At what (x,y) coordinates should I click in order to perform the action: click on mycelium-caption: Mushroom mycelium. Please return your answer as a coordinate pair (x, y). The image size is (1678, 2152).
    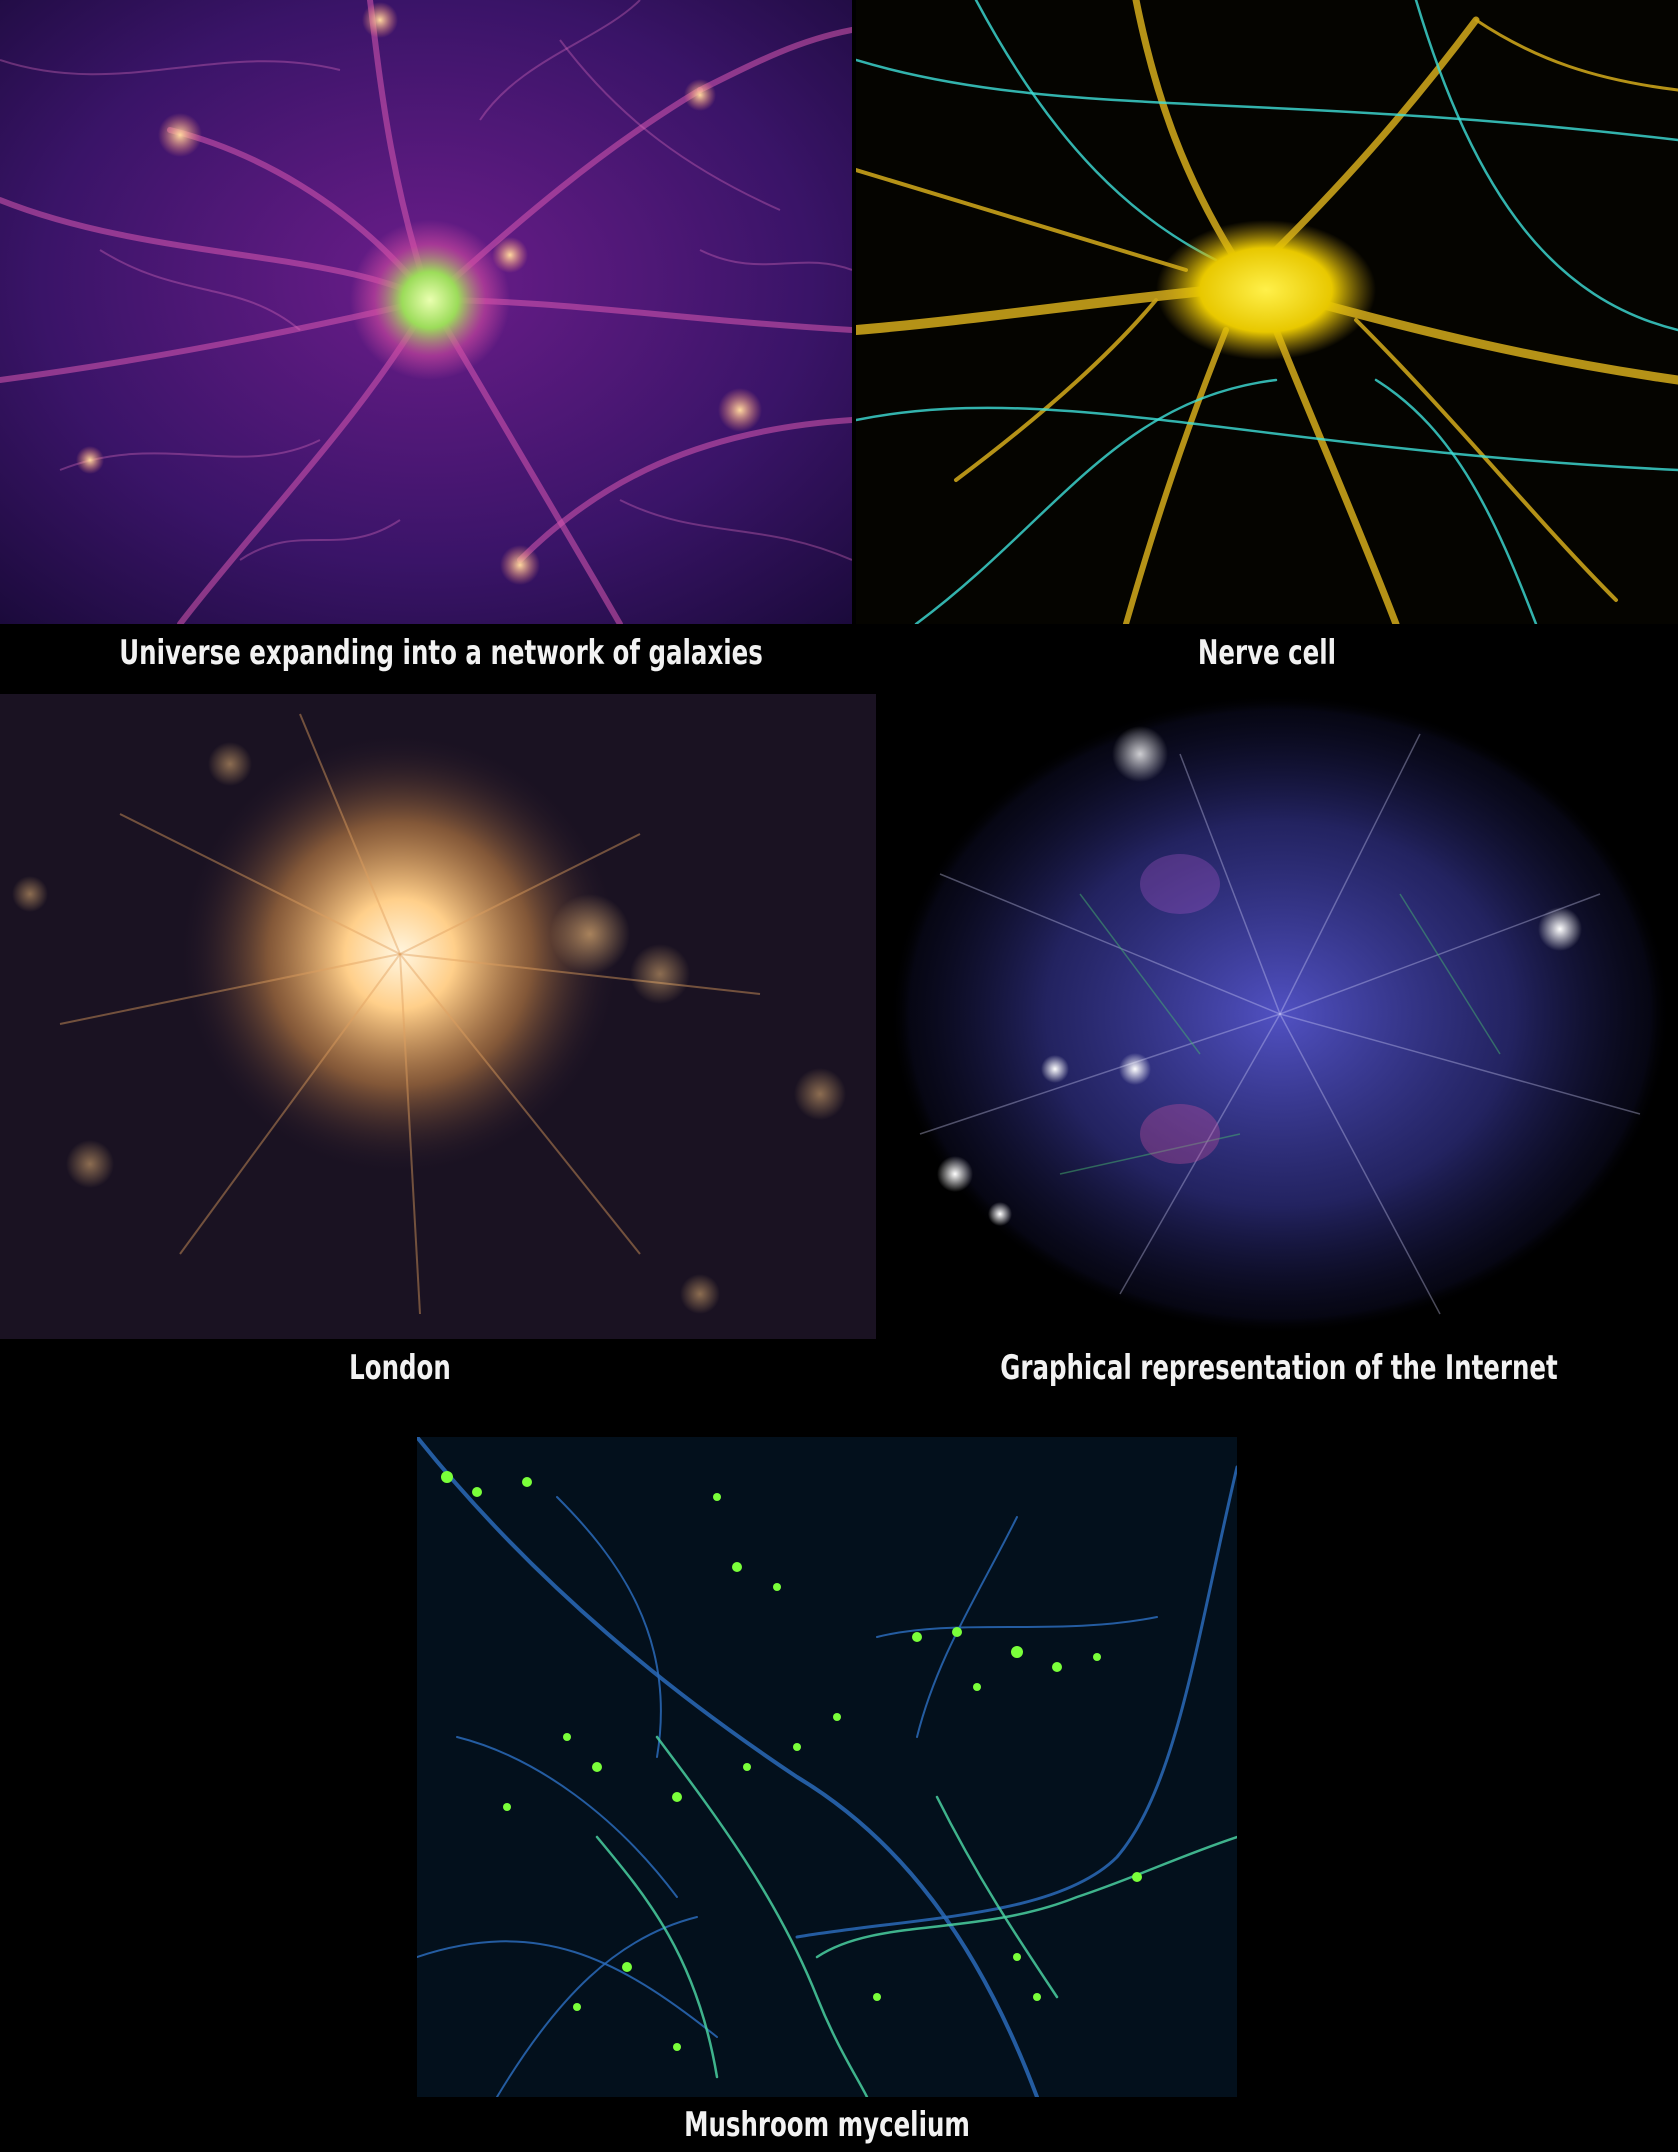
    Looking at the image, I should click on (827, 2125).